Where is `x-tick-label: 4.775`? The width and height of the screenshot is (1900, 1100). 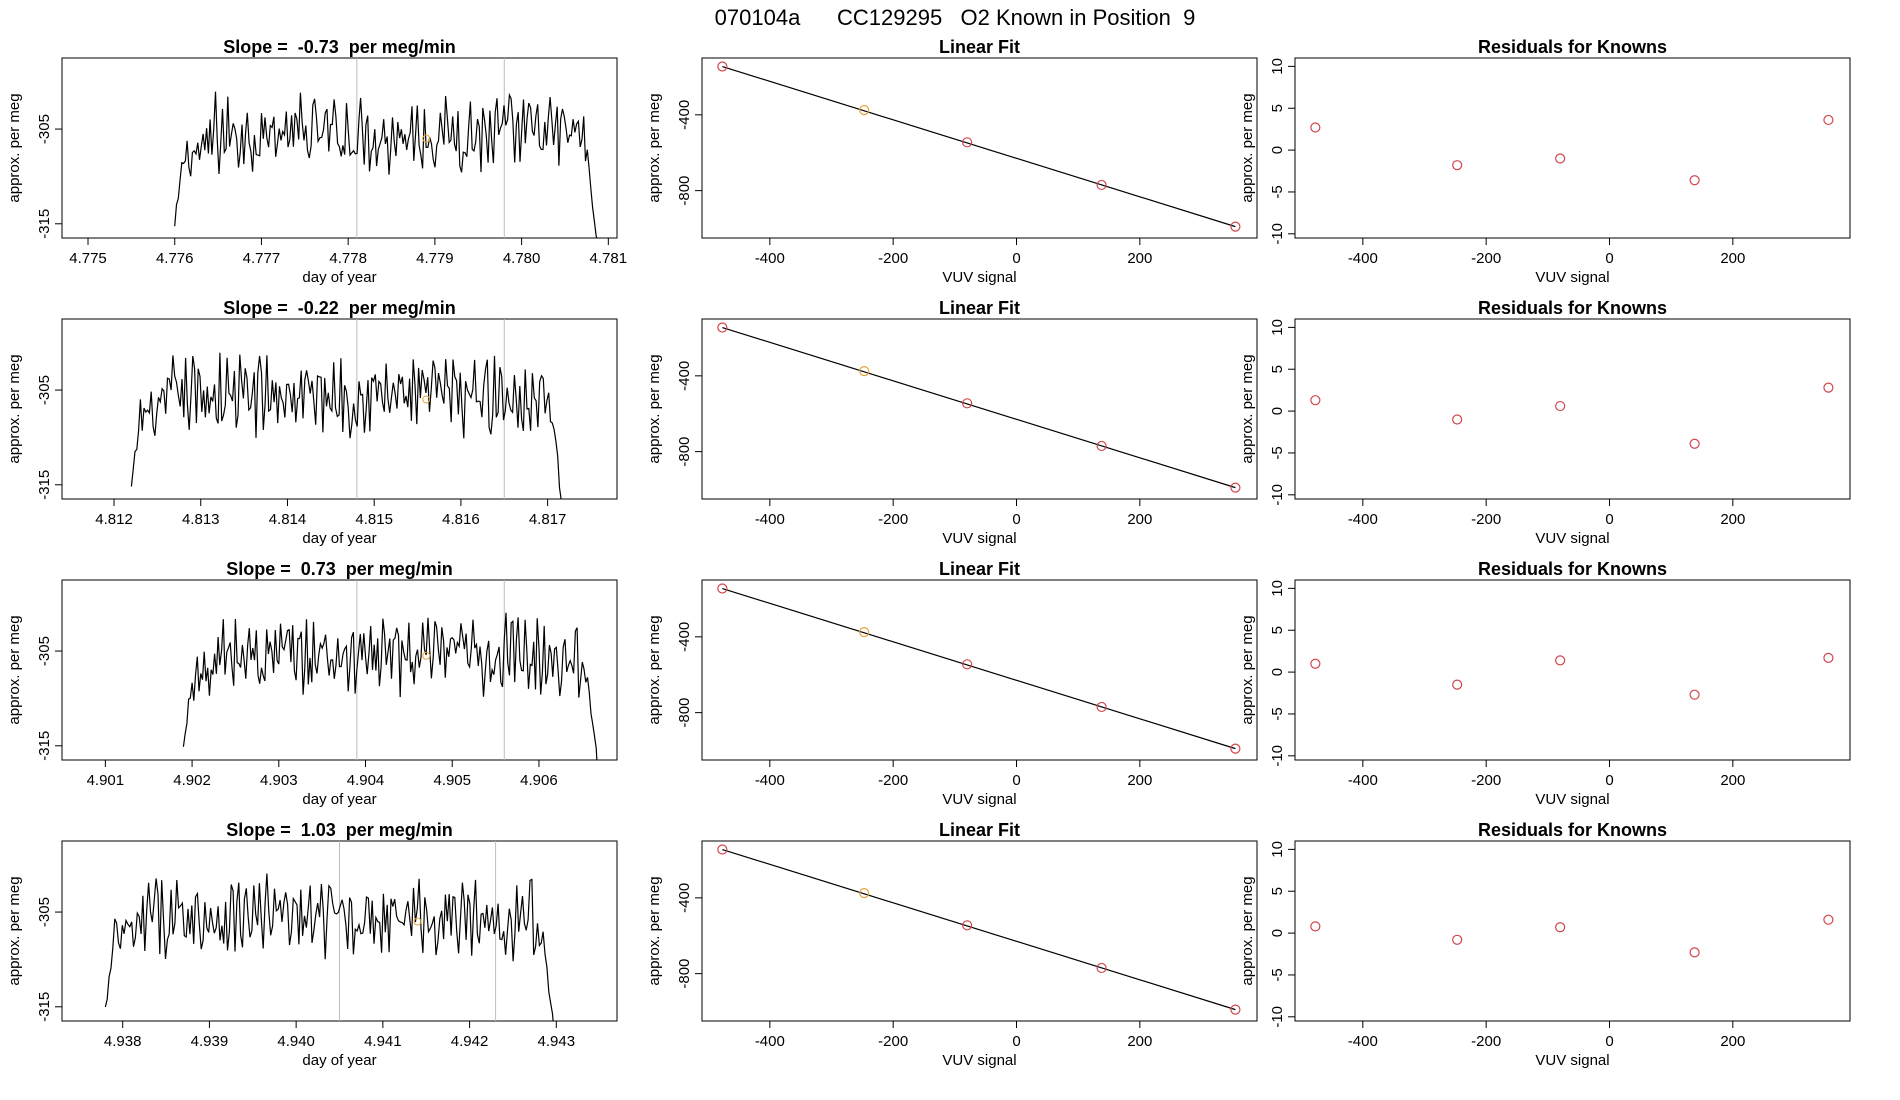 x-tick-label: 4.775 is located at coordinates (88, 258).